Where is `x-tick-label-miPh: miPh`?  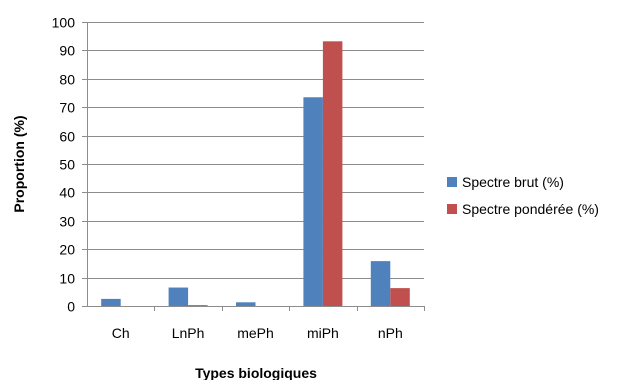
x-tick-label-miPh: miPh is located at coordinates (323, 333).